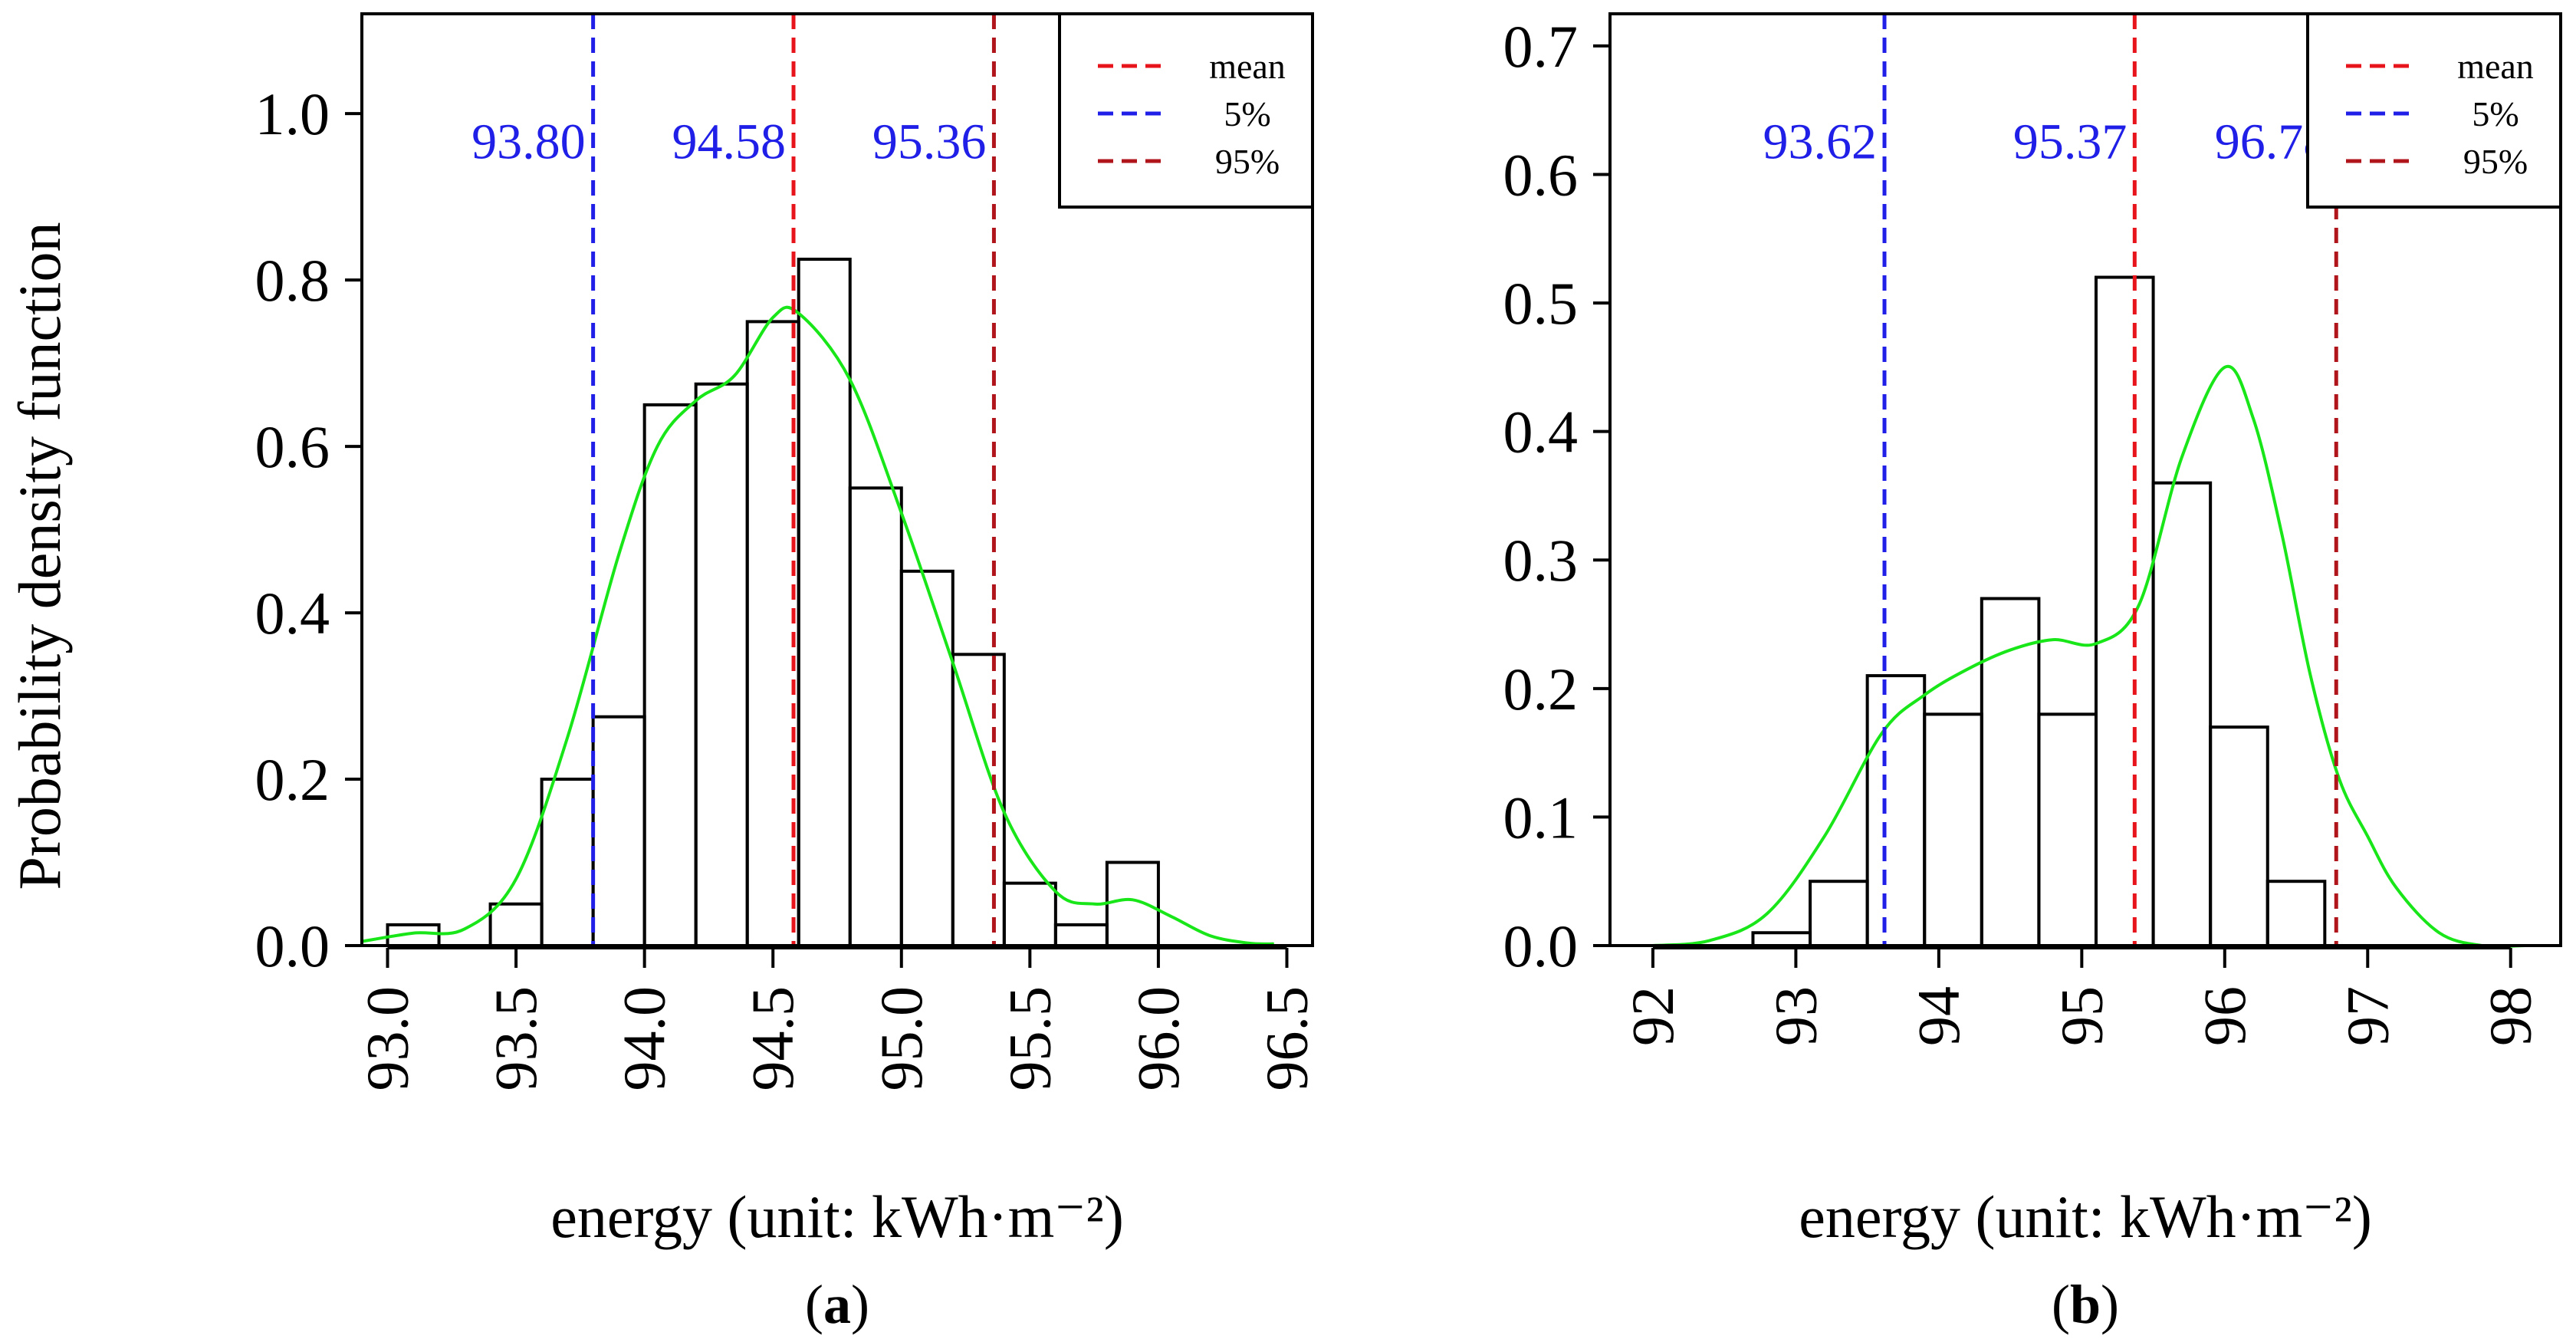 The image size is (2576, 1339). What do you see at coordinates (1541, 303) in the screenshot?
I see `y-tick-label: 0.5` at bounding box center [1541, 303].